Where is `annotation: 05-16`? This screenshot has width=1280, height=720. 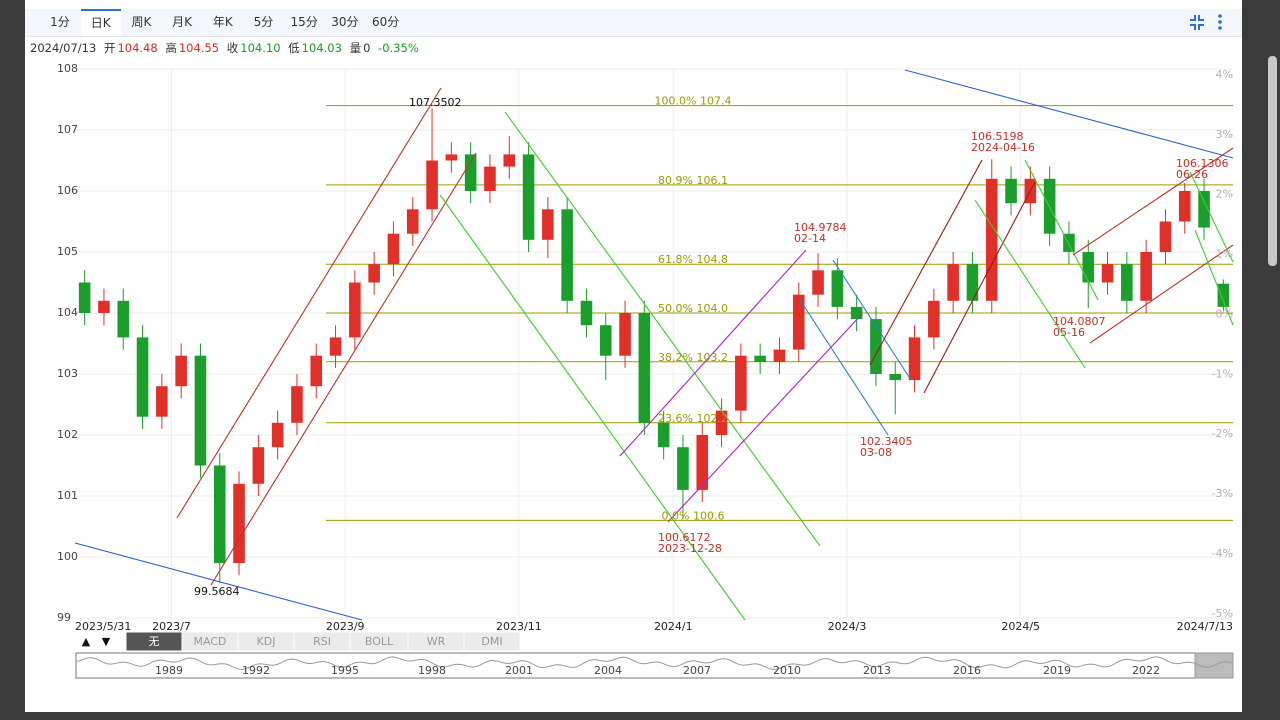 annotation: 05-16 is located at coordinates (1069, 332).